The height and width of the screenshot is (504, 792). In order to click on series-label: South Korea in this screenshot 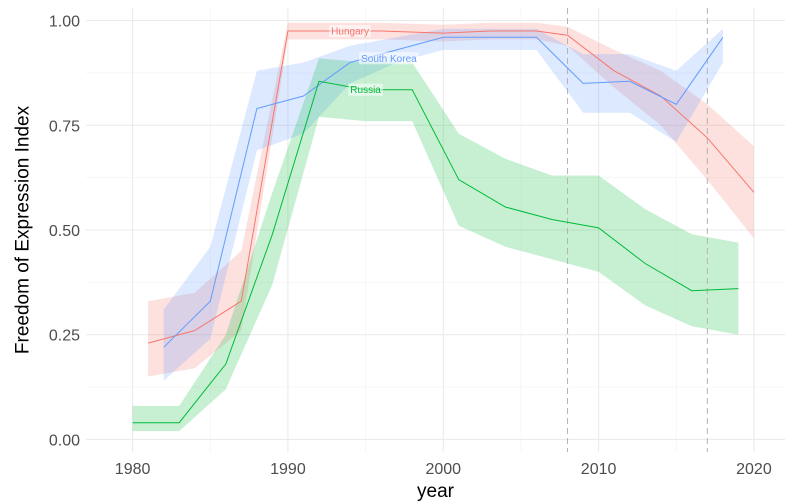, I will do `click(389, 59)`.